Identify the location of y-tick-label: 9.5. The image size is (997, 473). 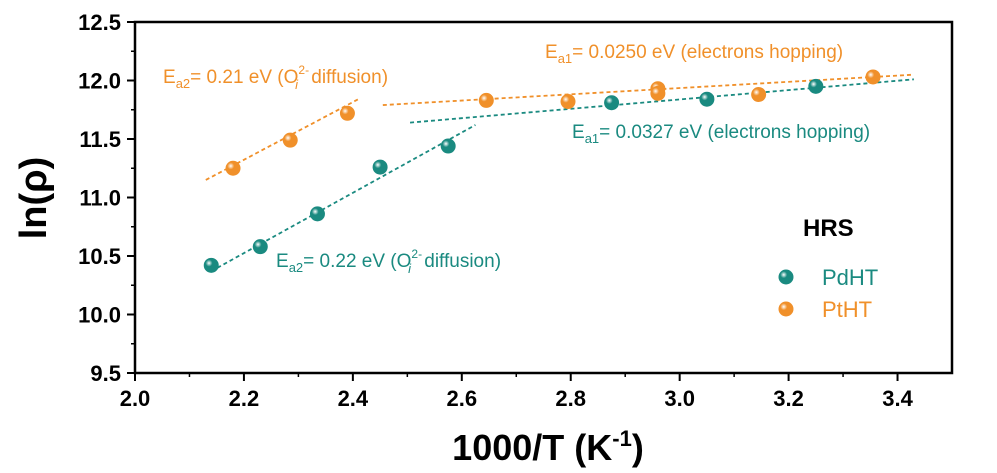
(105, 373).